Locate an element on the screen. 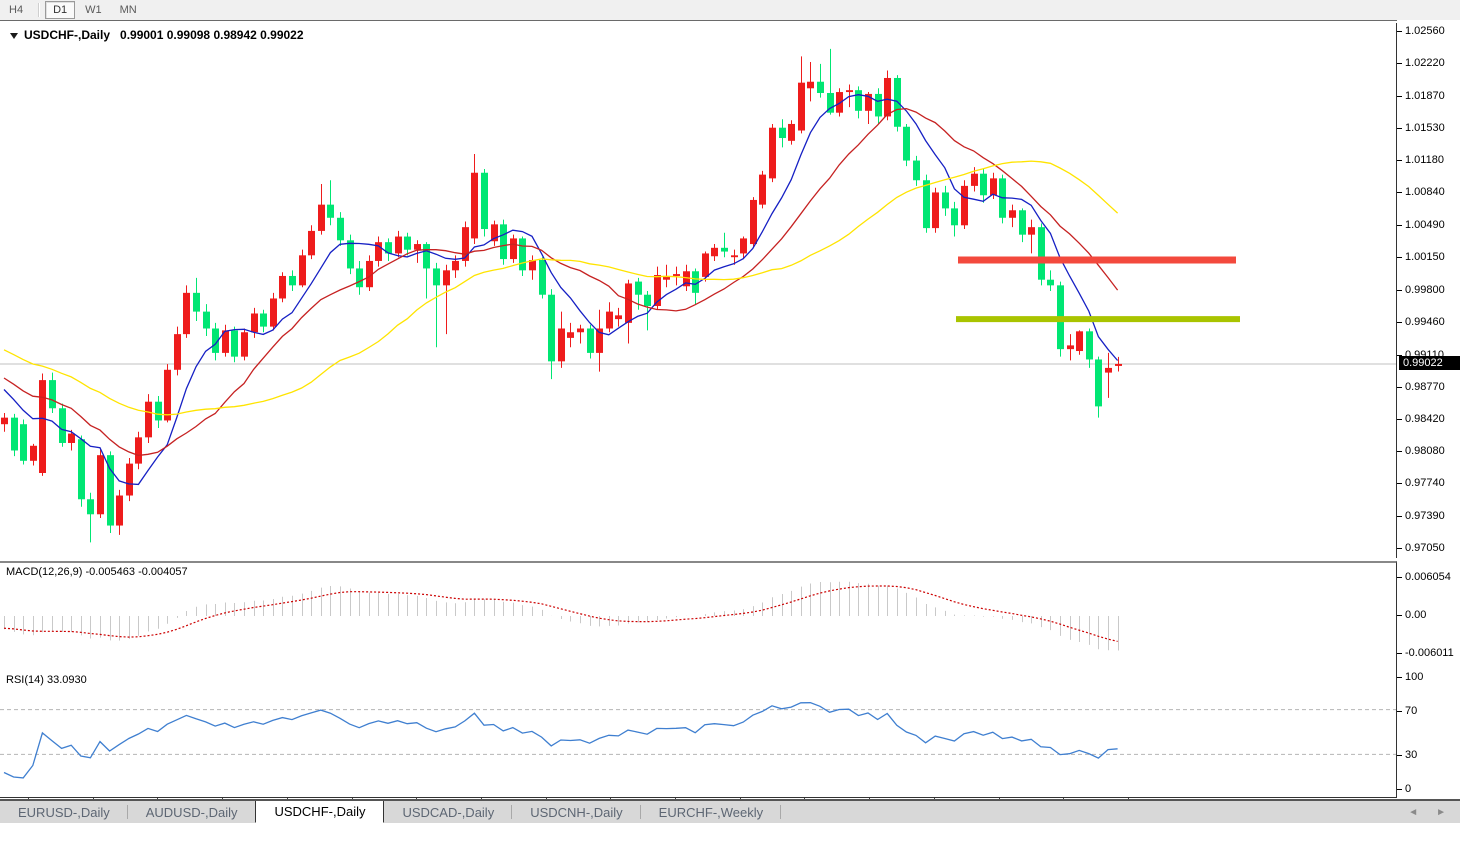 The height and width of the screenshot is (841, 1460). timeframe-button-w1: W1 is located at coordinates (93, 10).